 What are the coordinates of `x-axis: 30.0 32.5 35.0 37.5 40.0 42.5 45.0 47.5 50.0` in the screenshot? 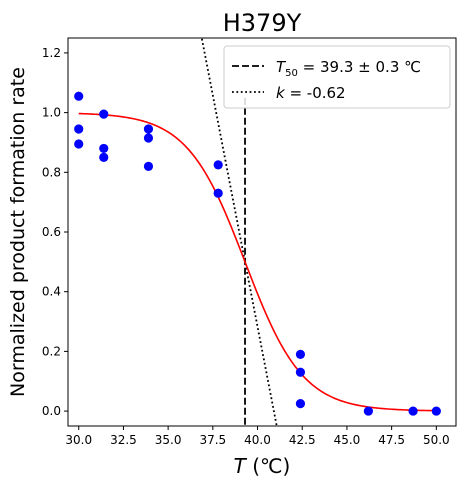 It's located at (257, 436).